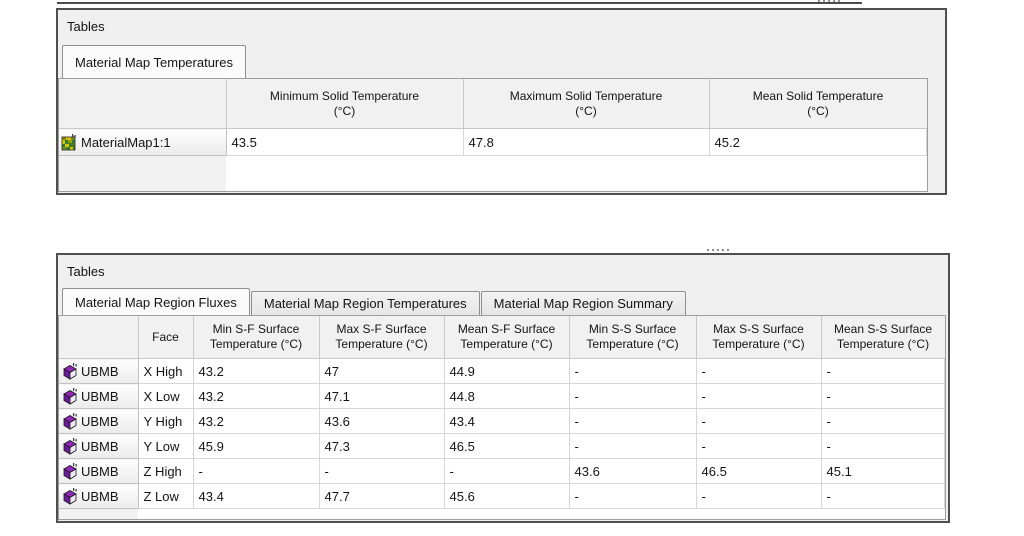 The width and height of the screenshot is (1024, 536). Describe the element at coordinates (506, 371) in the screenshot. I see `value-cell: 44.9` at that location.